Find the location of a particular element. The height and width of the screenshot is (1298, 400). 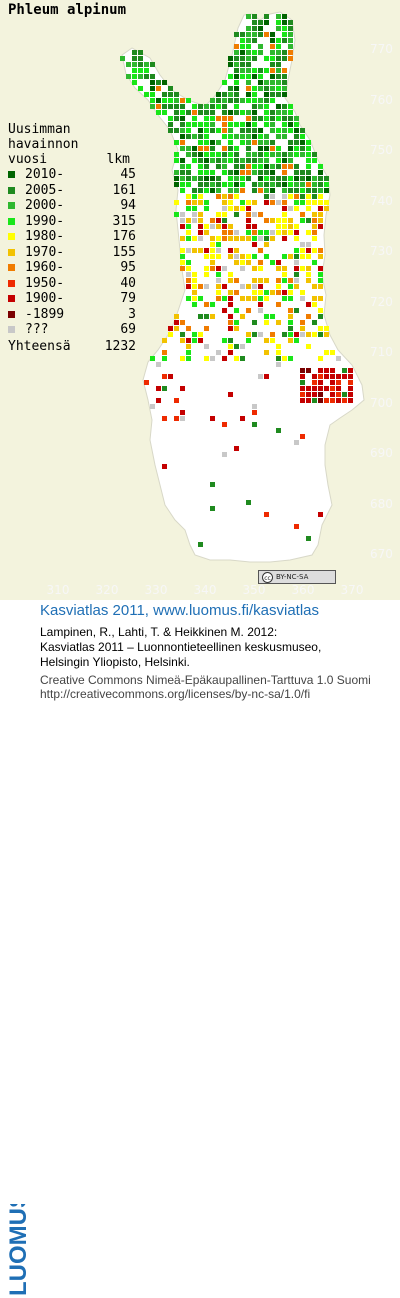

license-badge: cc BY-NC-SA is located at coordinates (297, 577).